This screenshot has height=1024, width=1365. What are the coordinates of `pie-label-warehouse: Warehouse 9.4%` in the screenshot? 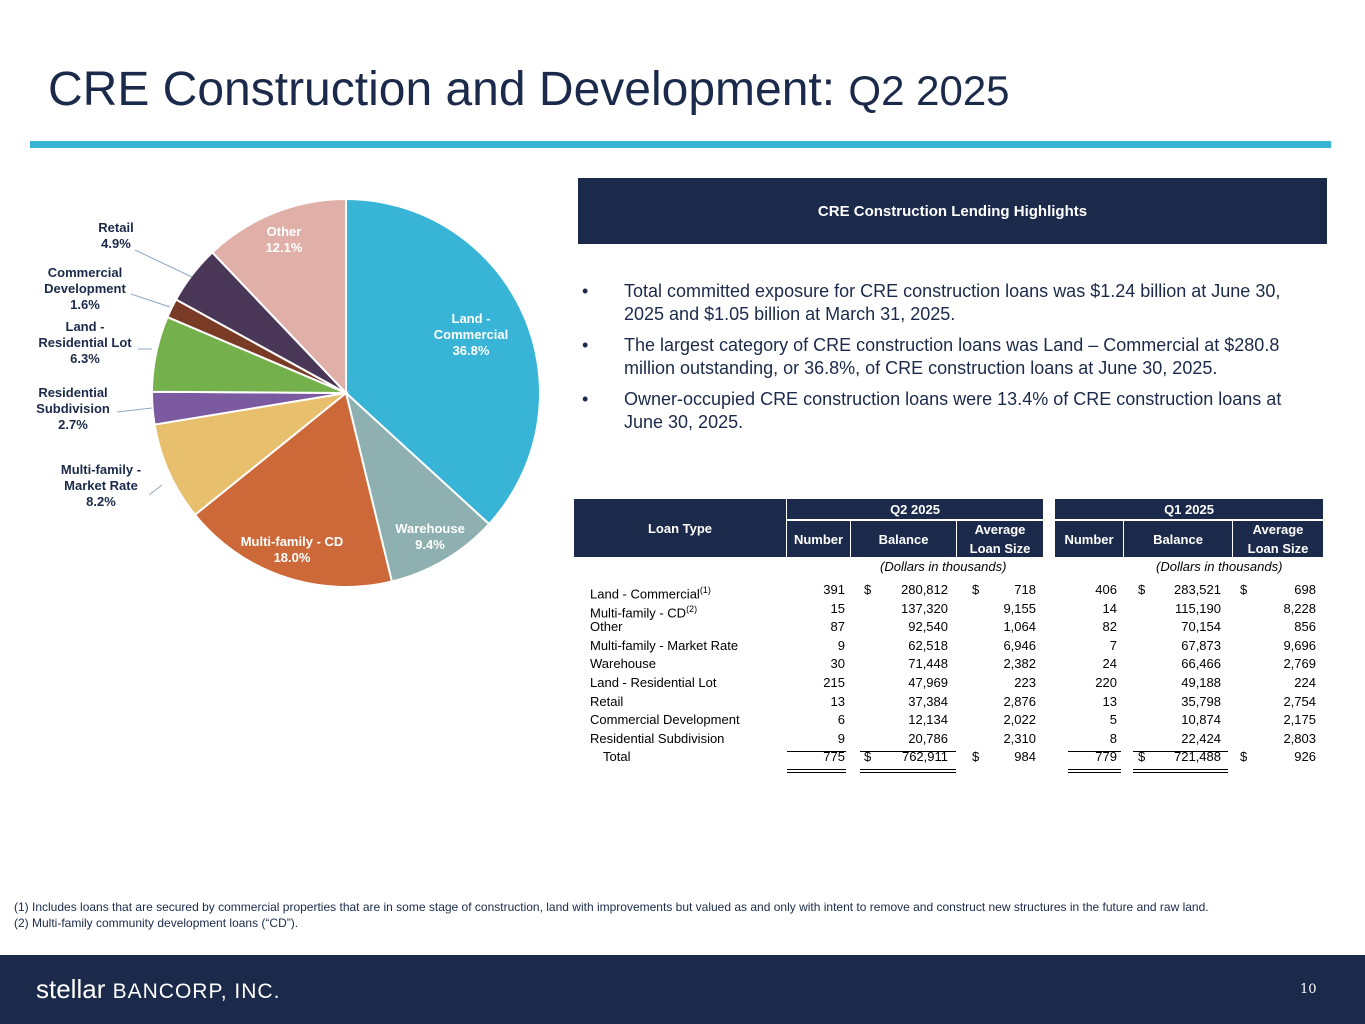 It's located at (430, 536).